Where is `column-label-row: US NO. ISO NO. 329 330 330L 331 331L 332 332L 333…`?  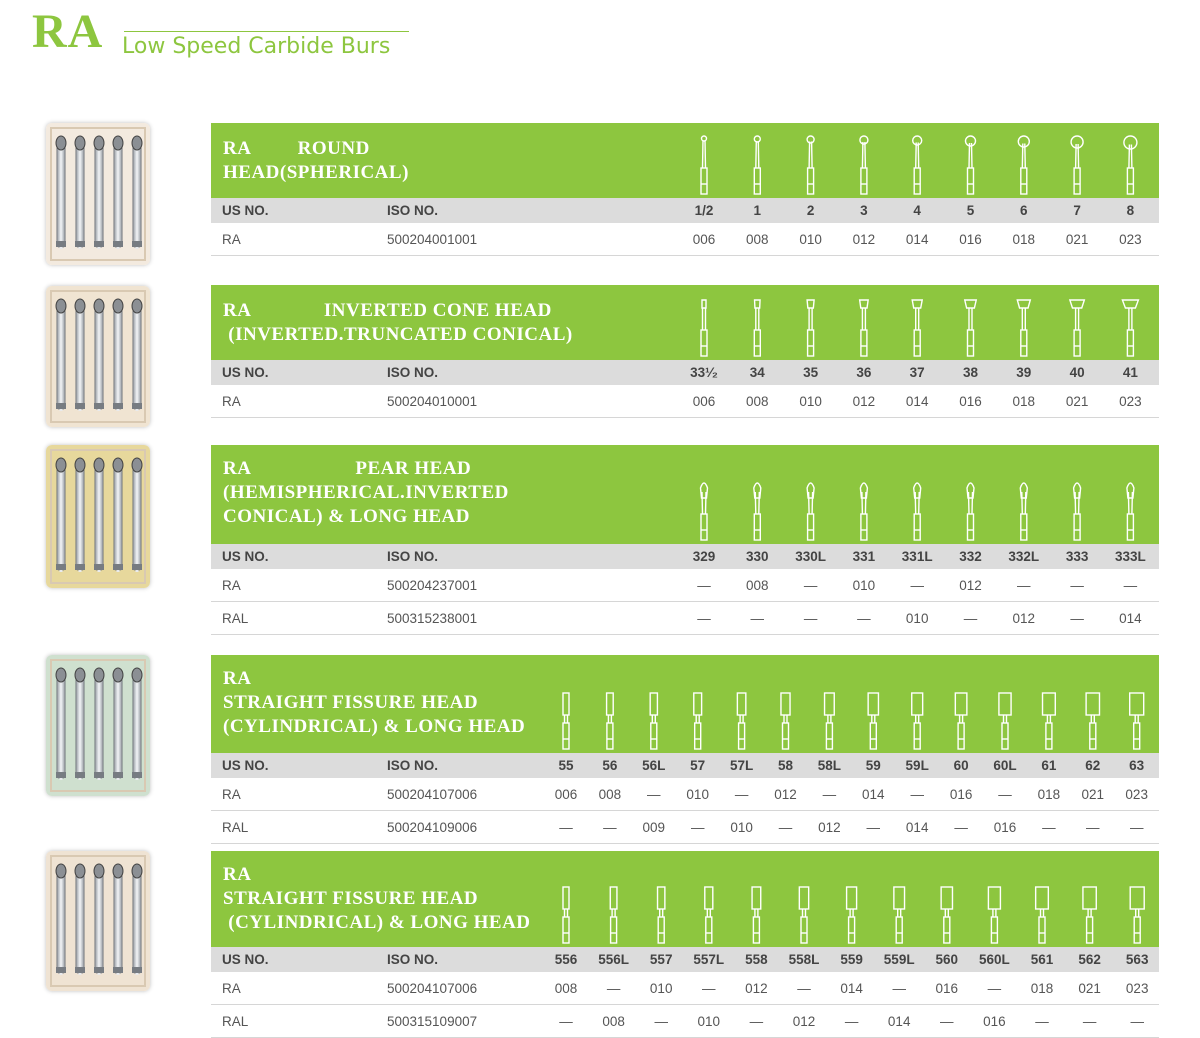
column-label-row: US NO. ISO NO. 329 330 330L 331 331L 332 332L 333… is located at coordinates (685, 556).